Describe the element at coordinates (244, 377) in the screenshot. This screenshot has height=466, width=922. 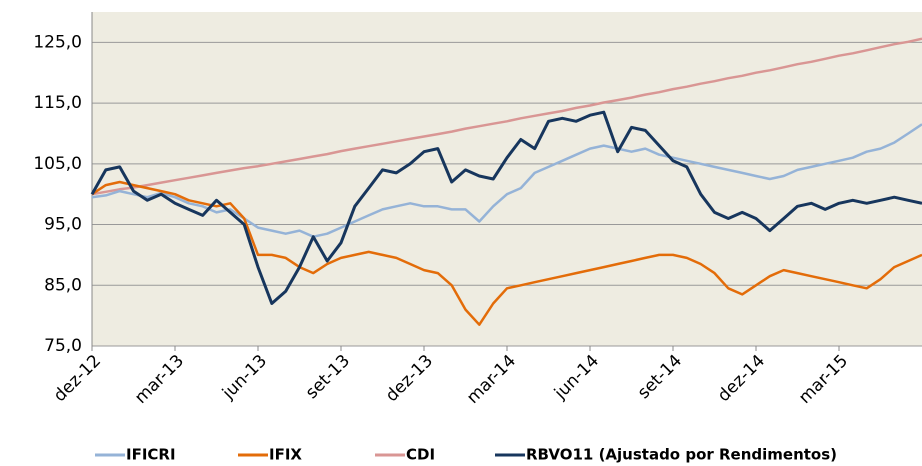
I see `x-tick-label: jun-13` at that location.